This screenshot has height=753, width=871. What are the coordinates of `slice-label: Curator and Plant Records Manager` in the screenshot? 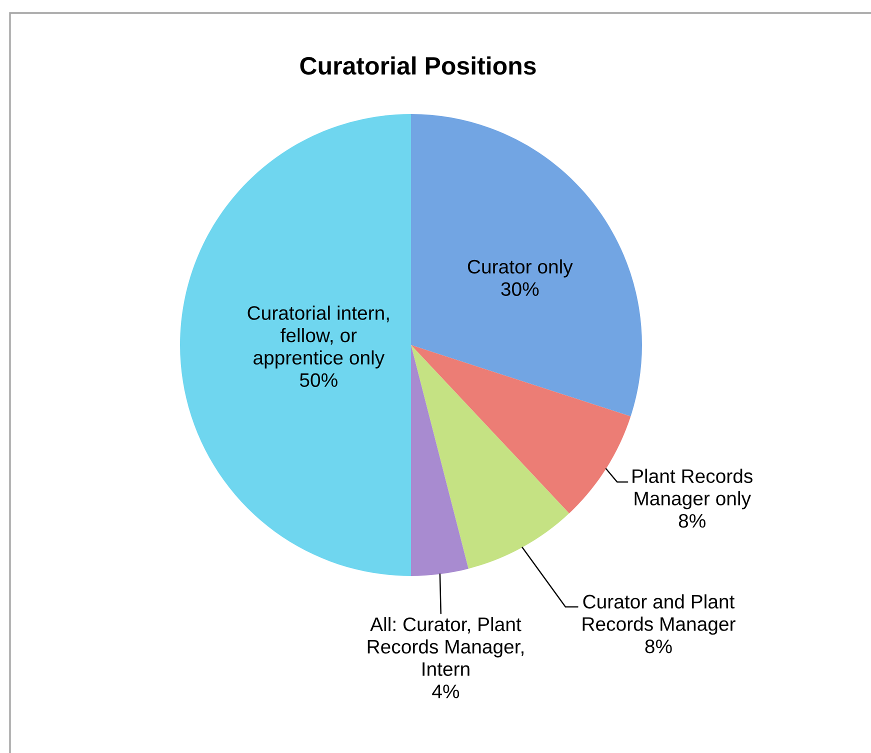 It's located at (659, 614).